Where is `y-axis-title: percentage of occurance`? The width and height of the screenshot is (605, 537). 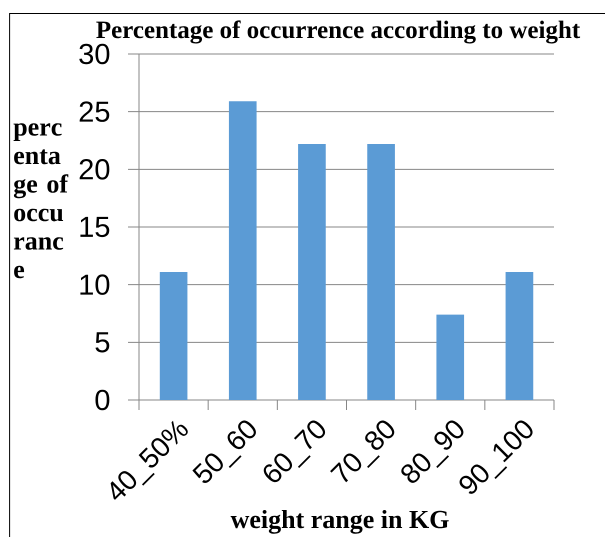
y-axis-title: percentage of occurance is located at coordinates (41, 200).